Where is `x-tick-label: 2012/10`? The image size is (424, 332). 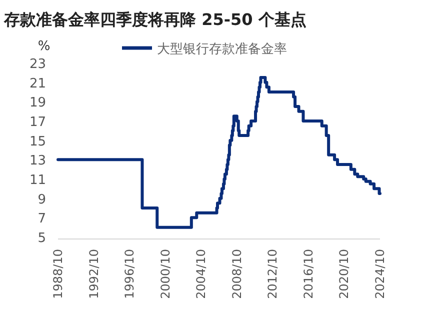
x-tick-label: 2012/10 is located at coordinates (273, 274).